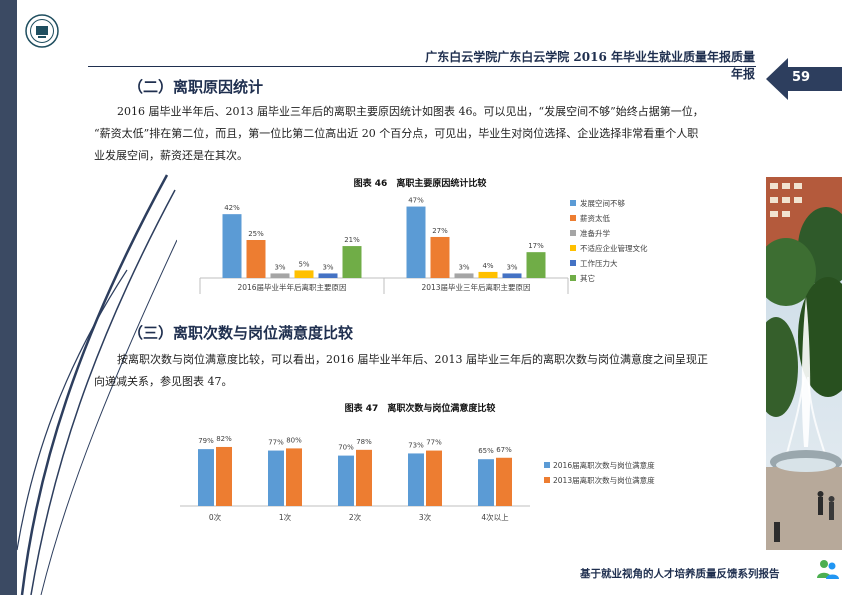 This screenshot has width=842, height=595. I want to click on chart47-category-label: 3次, so click(425, 517).